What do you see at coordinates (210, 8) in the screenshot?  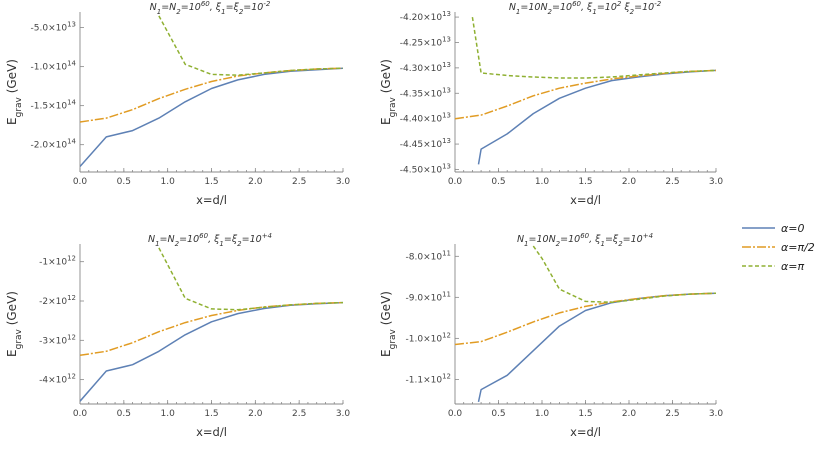 I see `panel-title: N1=N2=1060, ξ1=ξ2=10-2` at bounding box center [210, 8].